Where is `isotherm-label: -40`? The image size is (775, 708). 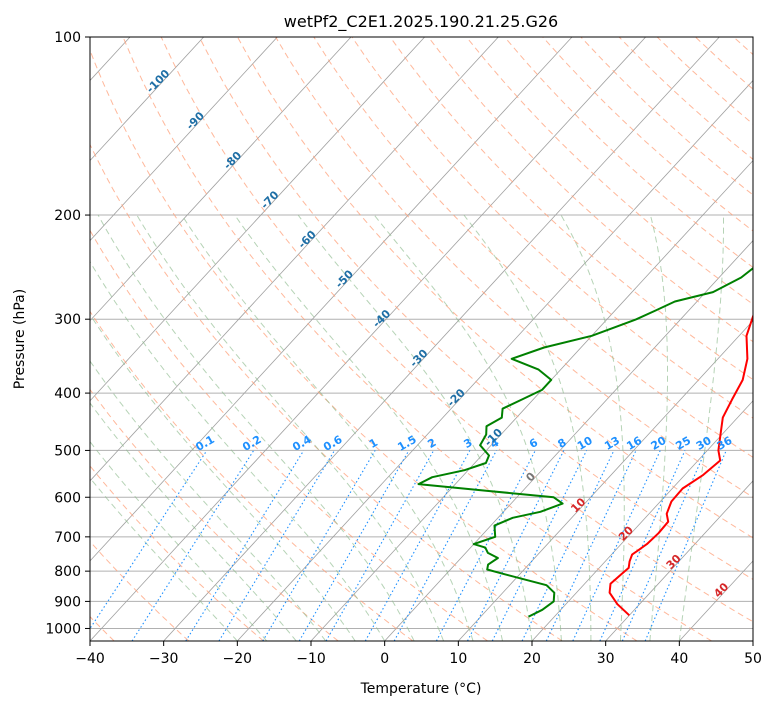
isotherm-label: -40 is located at coordinates (381, 318).